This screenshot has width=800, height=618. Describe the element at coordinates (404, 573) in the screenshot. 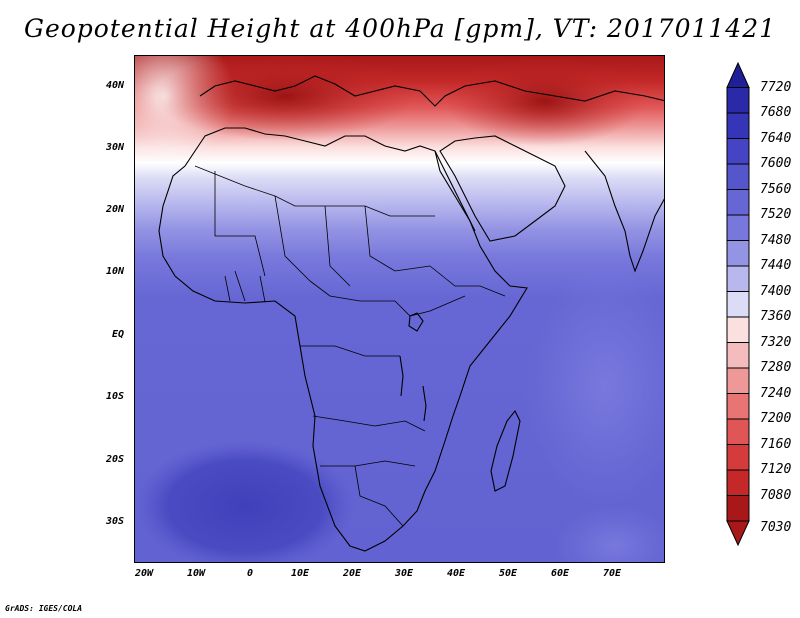

I see `lon-label: 30E` at that location.